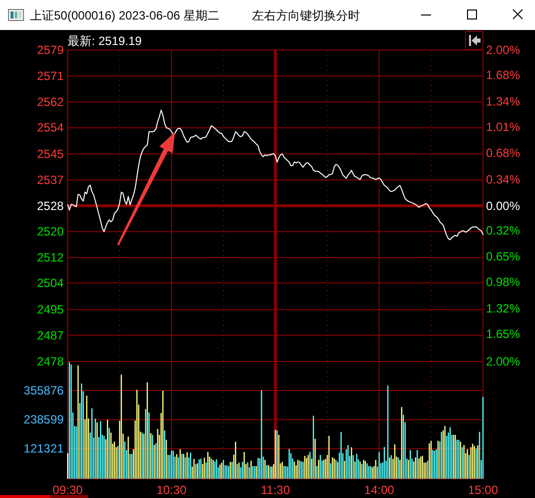 The height and width of the screenshot is (498, 535). I want to click on y2-tick-label: 1.68%, so click(503, 75).